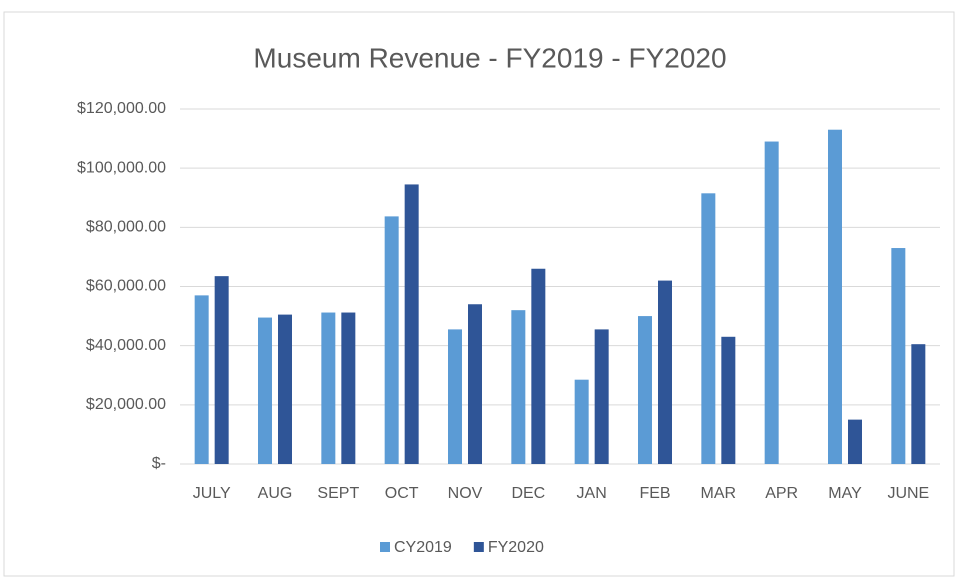  Describe the element at coordinates (489, 57) in the screenshot. I see `chart-title: Museum Revenue - FY2019 - FY2020` at that location.